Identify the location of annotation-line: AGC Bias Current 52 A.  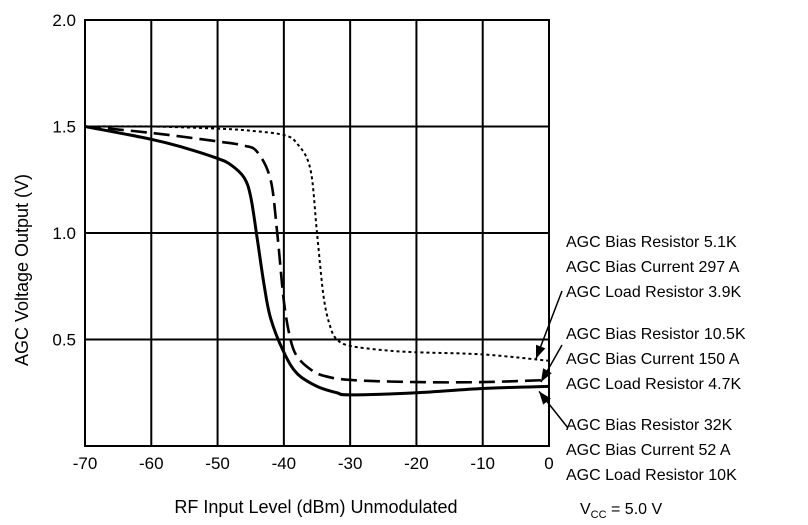
(648, 450).